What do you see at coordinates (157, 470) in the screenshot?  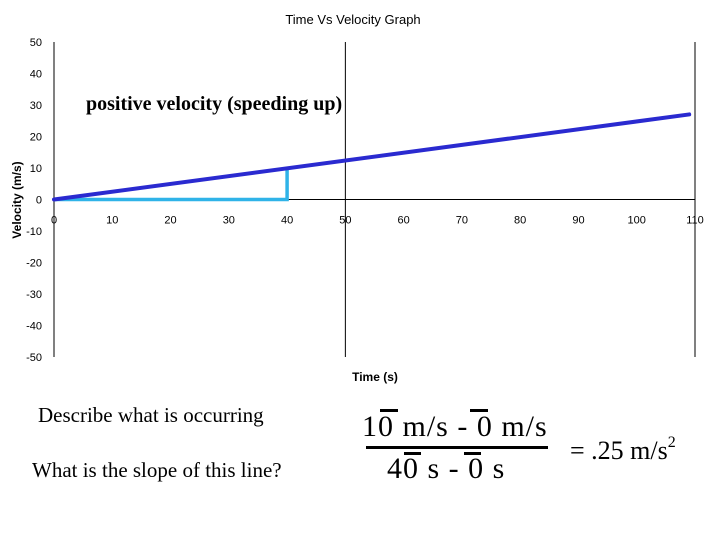 I see `slope-question: What is the slope of this line?` at bounding box center [157, 470].